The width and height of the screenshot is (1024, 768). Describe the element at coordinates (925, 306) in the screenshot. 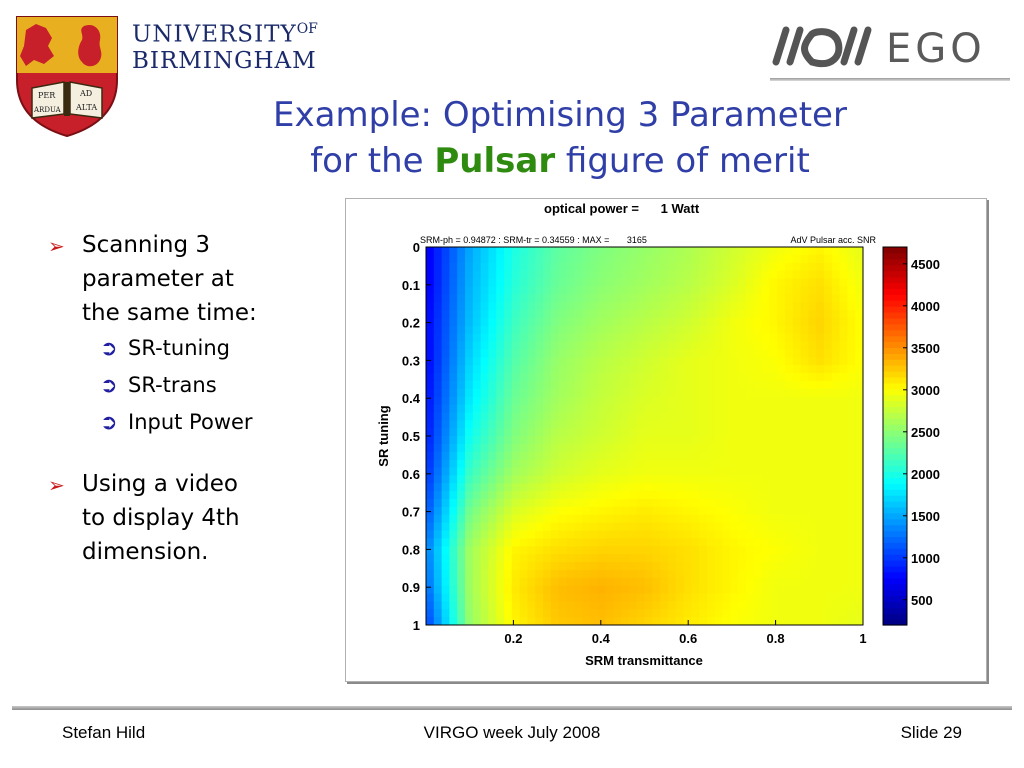

I see `colorbar-tick-label: 4000` at that location.